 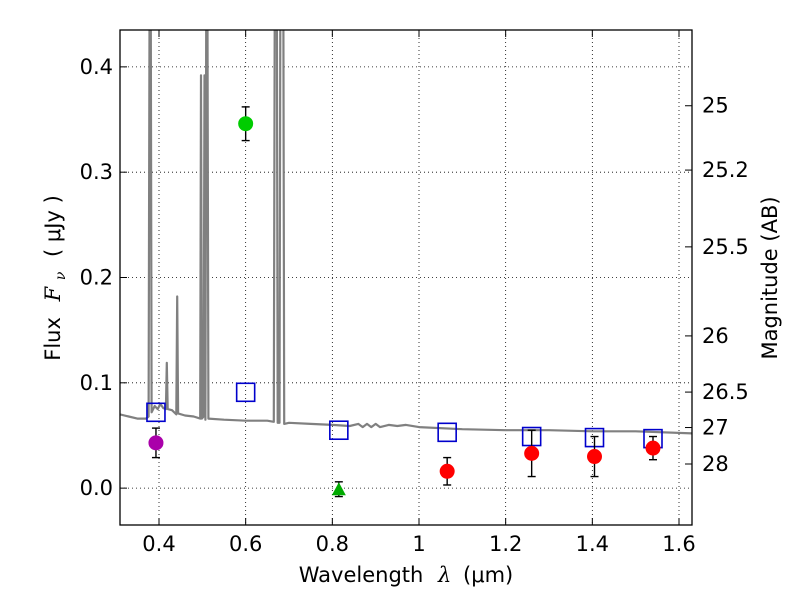 What do you see at coordinates (96, 172) in the screenshot?
I see `y-tick-label: 0.3` at bounding box center [96, 172].